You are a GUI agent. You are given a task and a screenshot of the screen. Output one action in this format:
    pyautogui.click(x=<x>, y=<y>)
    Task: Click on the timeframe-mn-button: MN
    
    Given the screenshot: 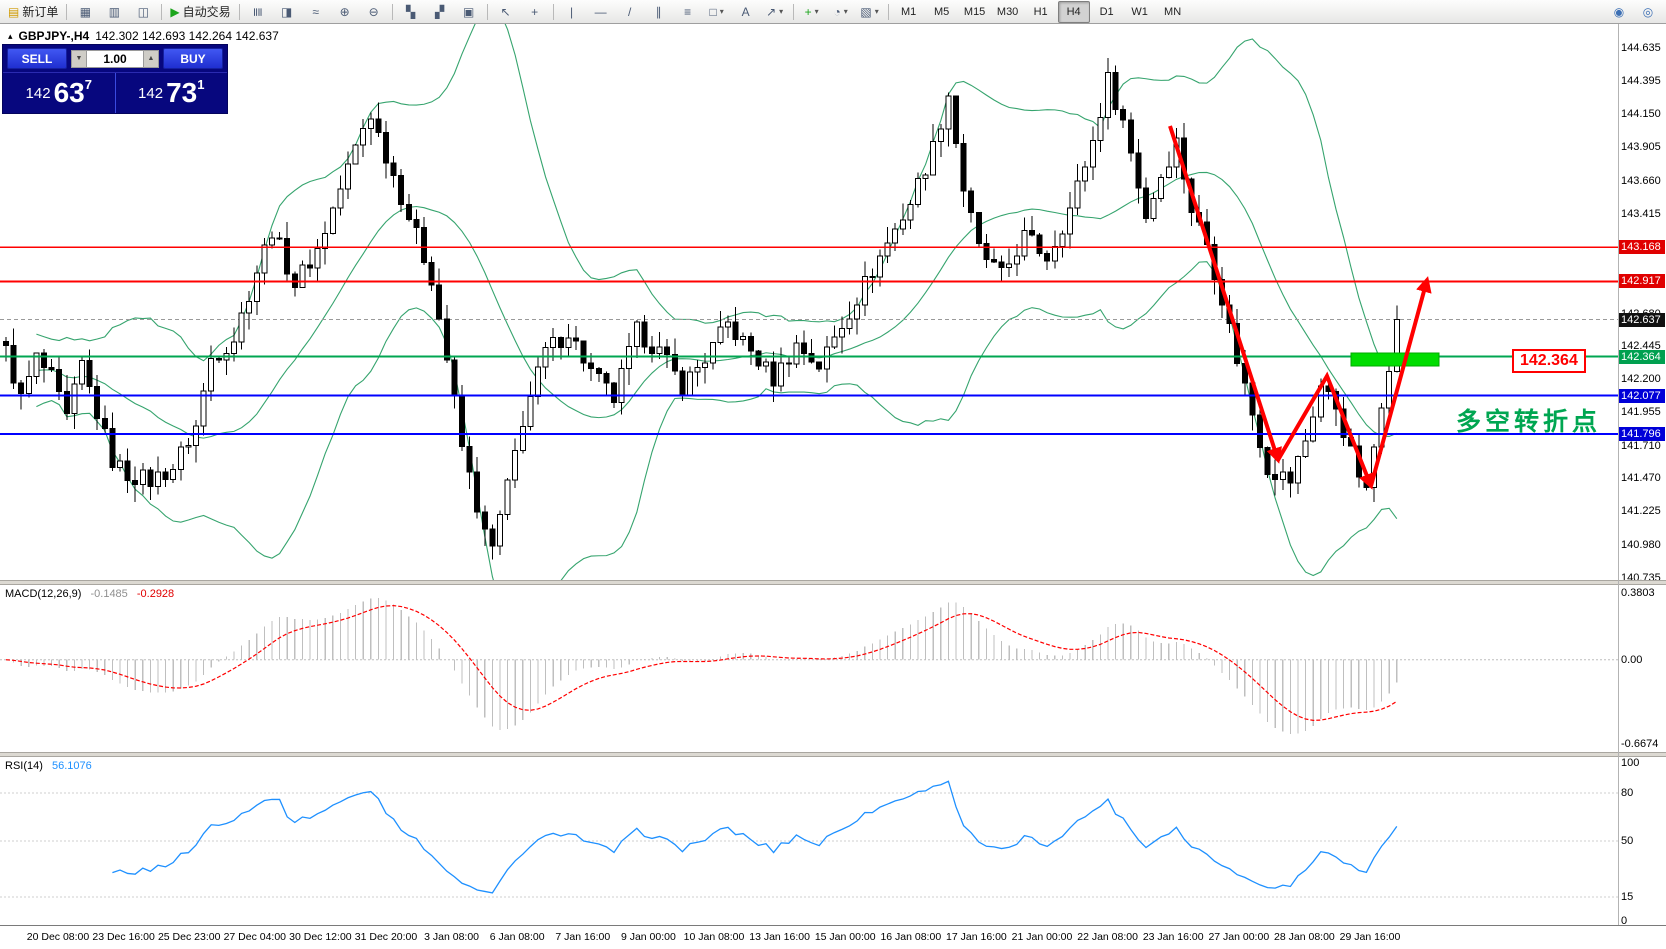 What is the action you would take?
    pyautogui.click(x=1173, y=11)
    